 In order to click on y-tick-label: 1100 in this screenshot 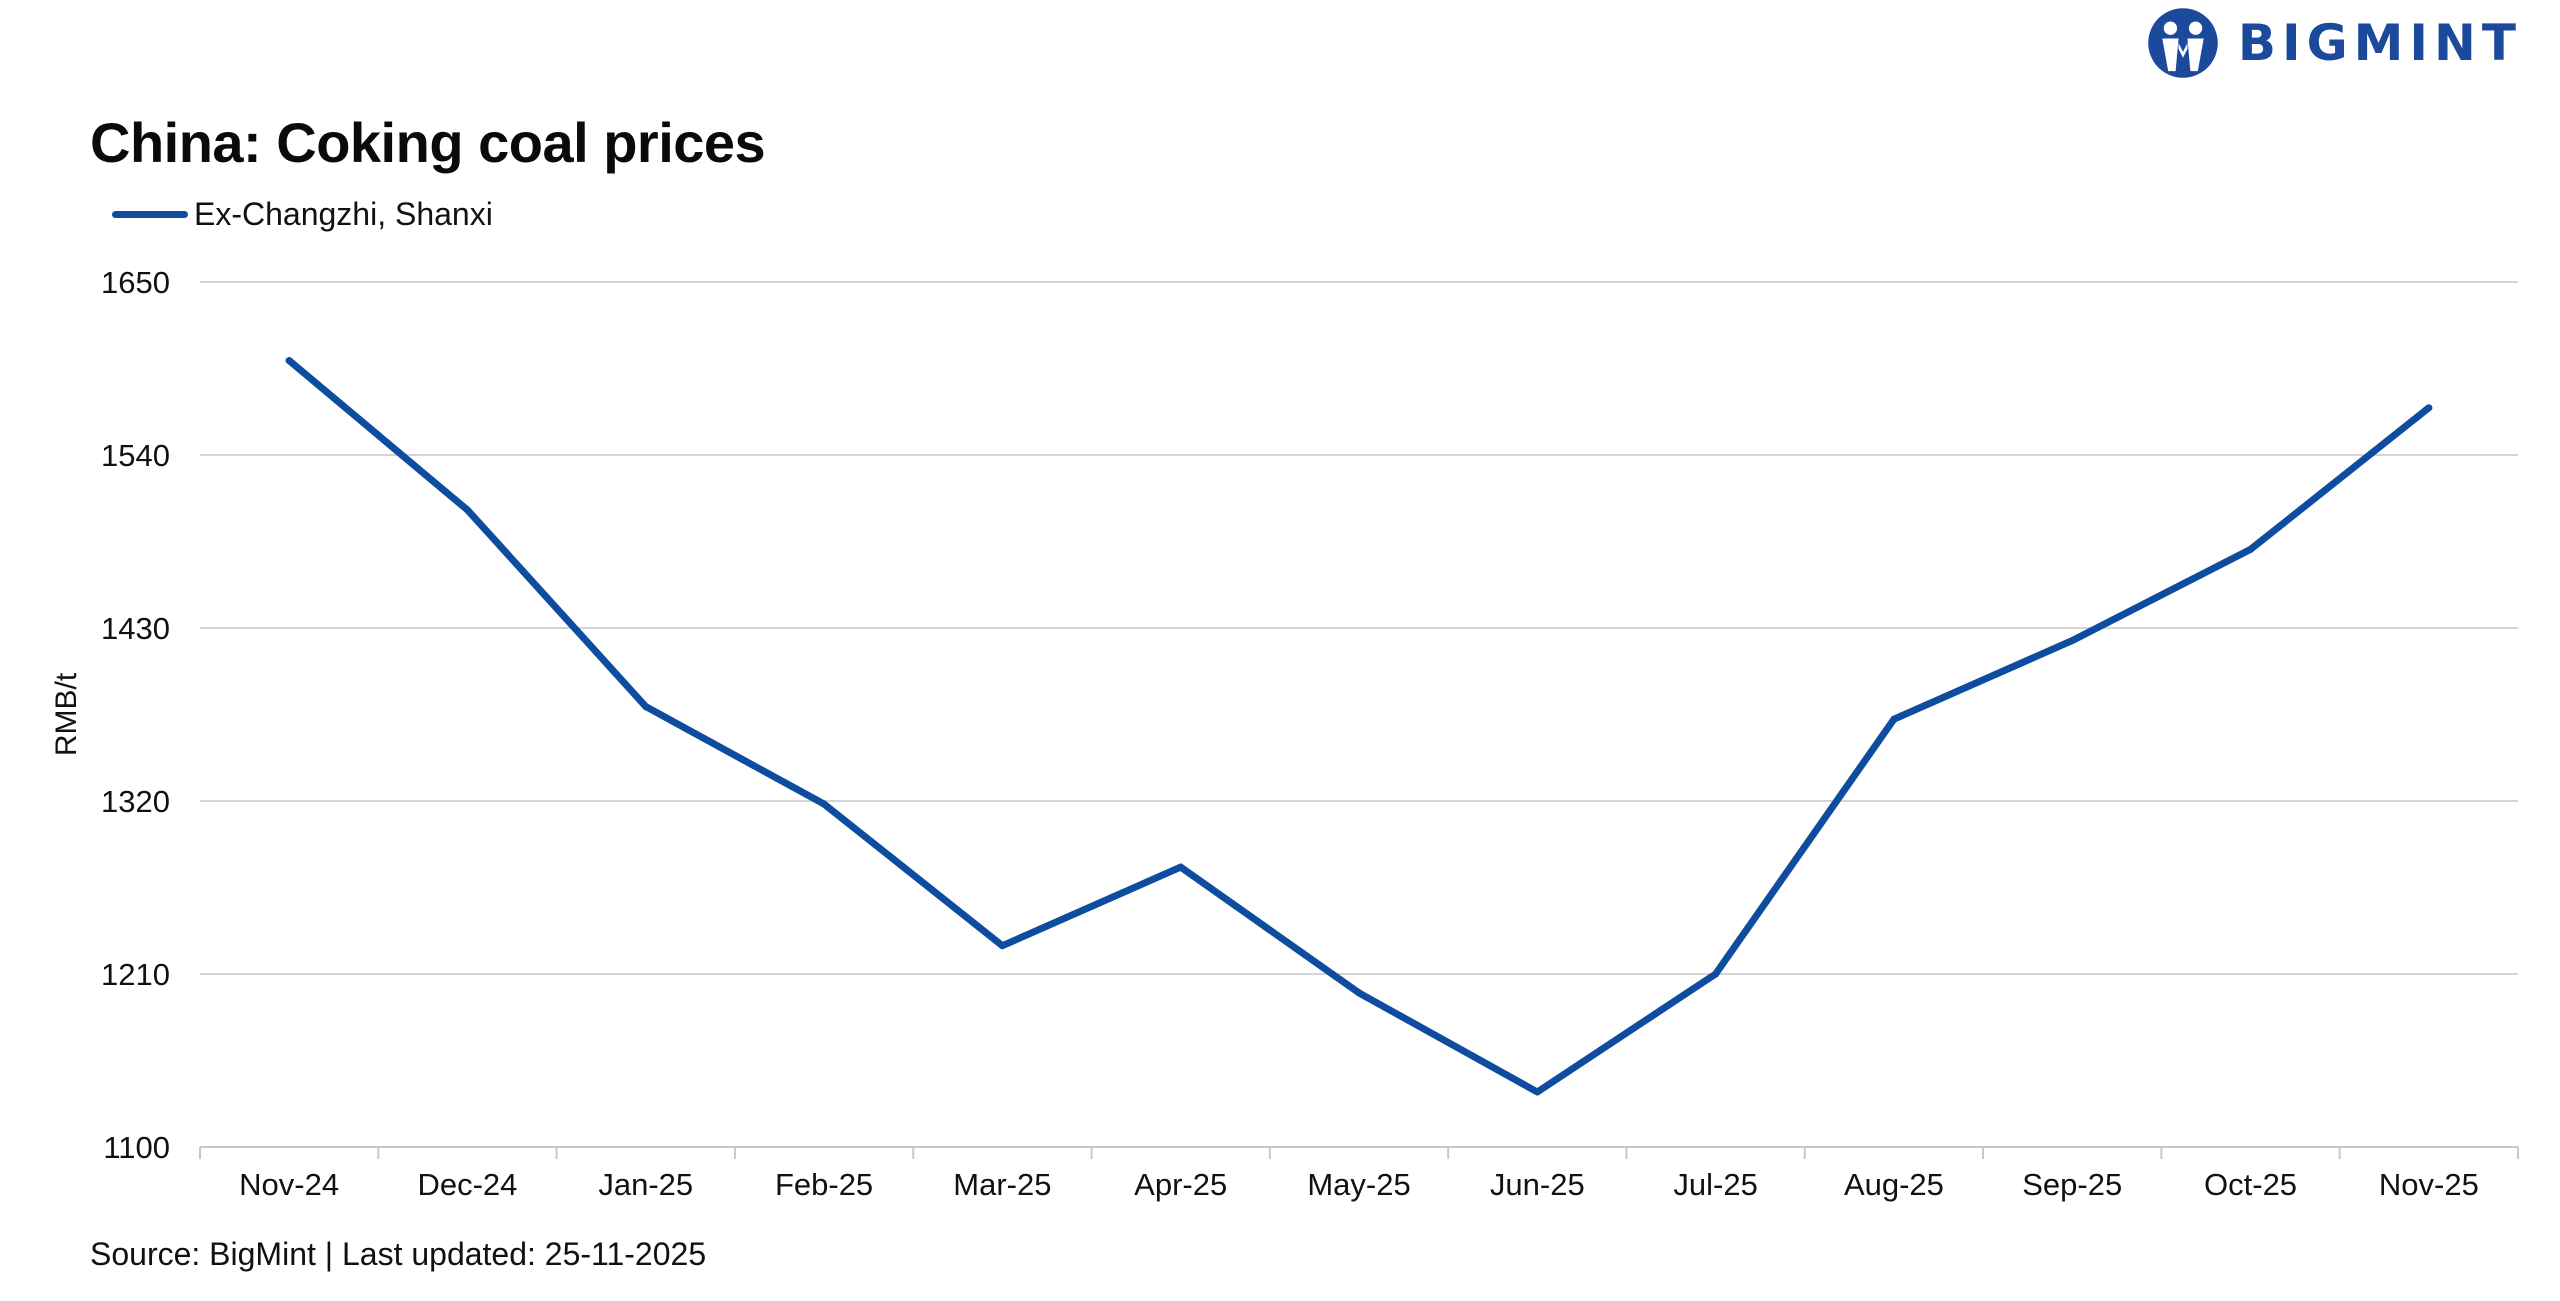, I will do `click(136, 1147)`.